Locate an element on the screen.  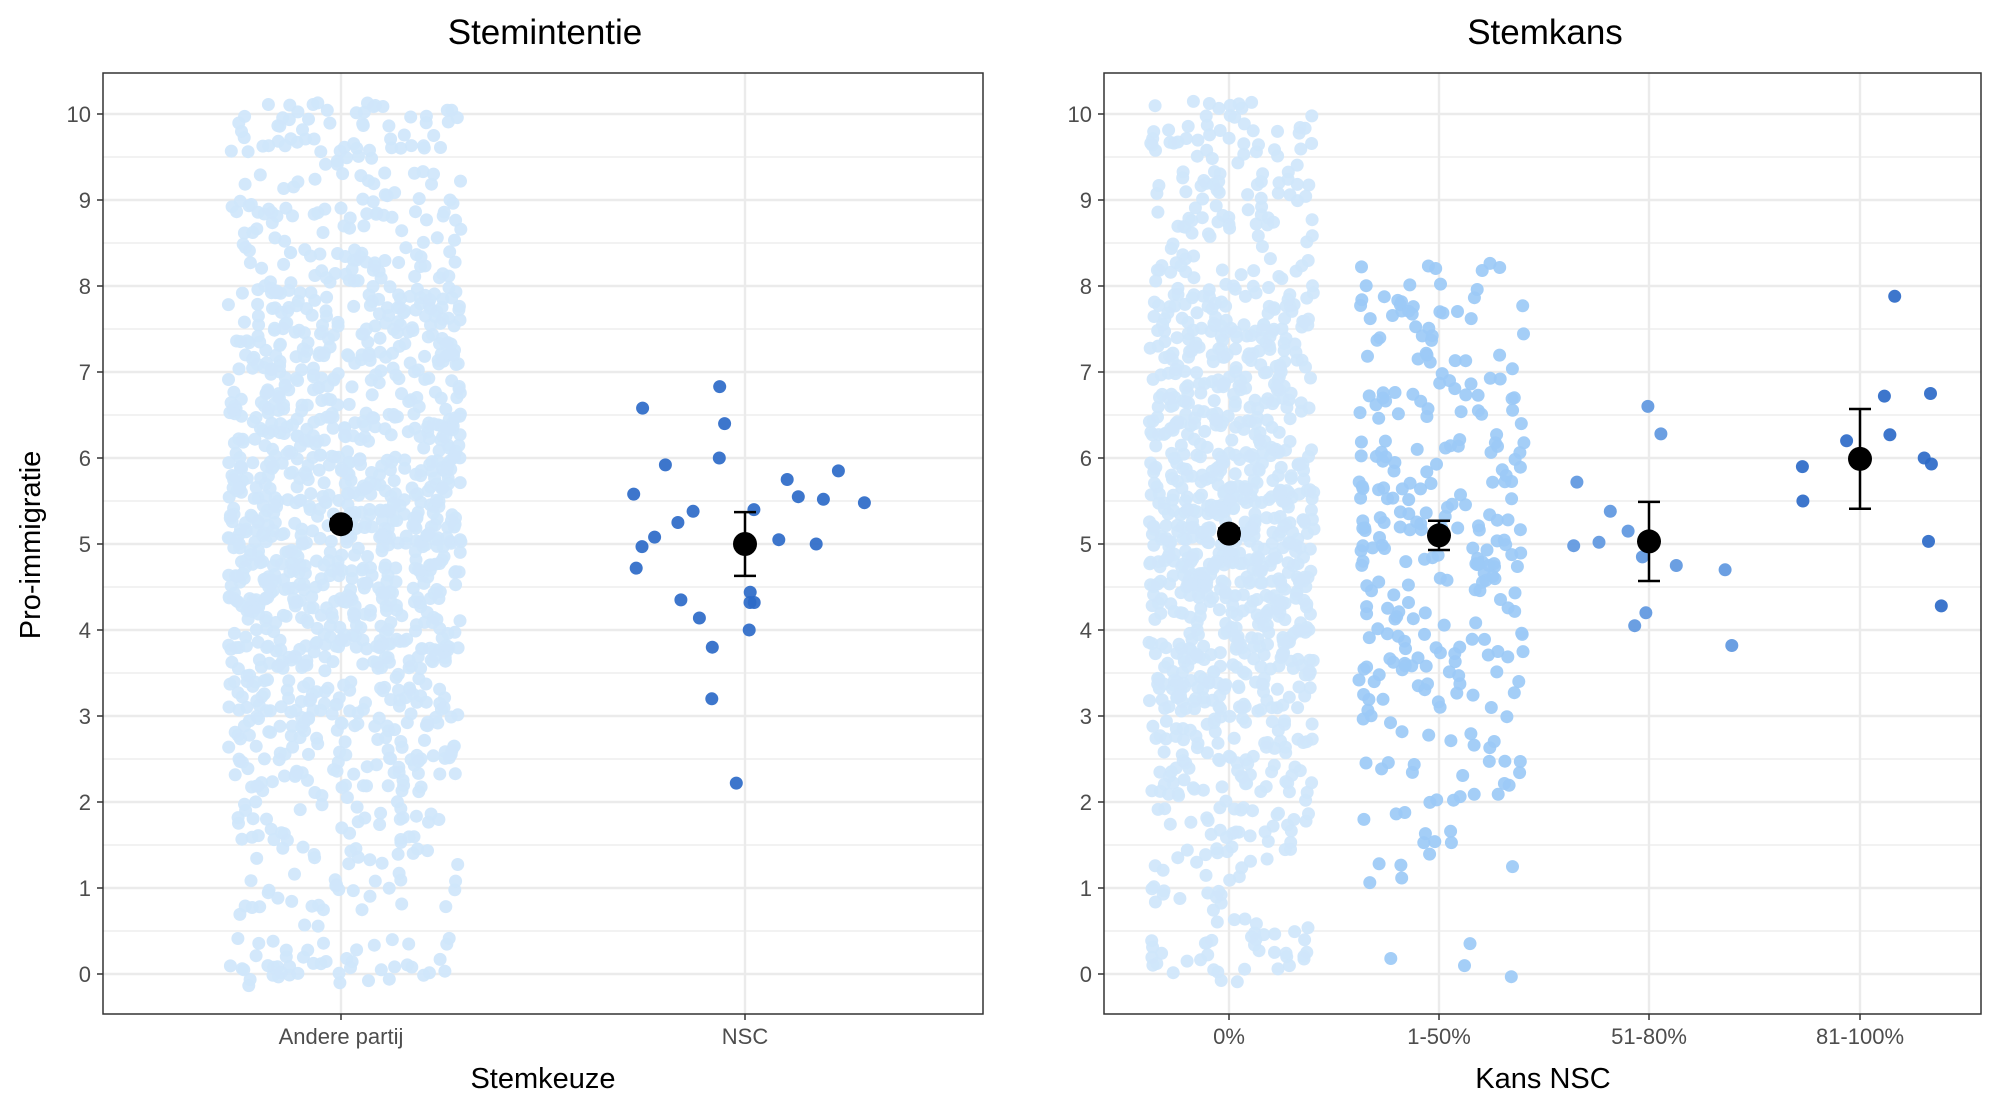
x-tick-label: Andere partij is located at coordinates (341, 1036).